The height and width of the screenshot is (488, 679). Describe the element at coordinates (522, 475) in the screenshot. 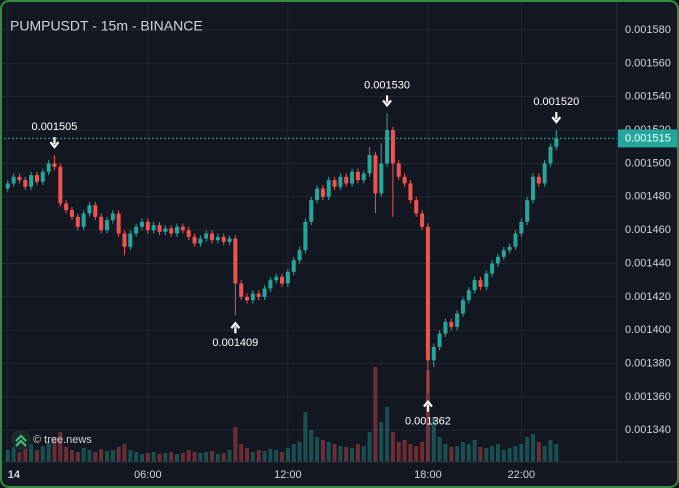

I see `x-tick-label: 22:00` at that location.